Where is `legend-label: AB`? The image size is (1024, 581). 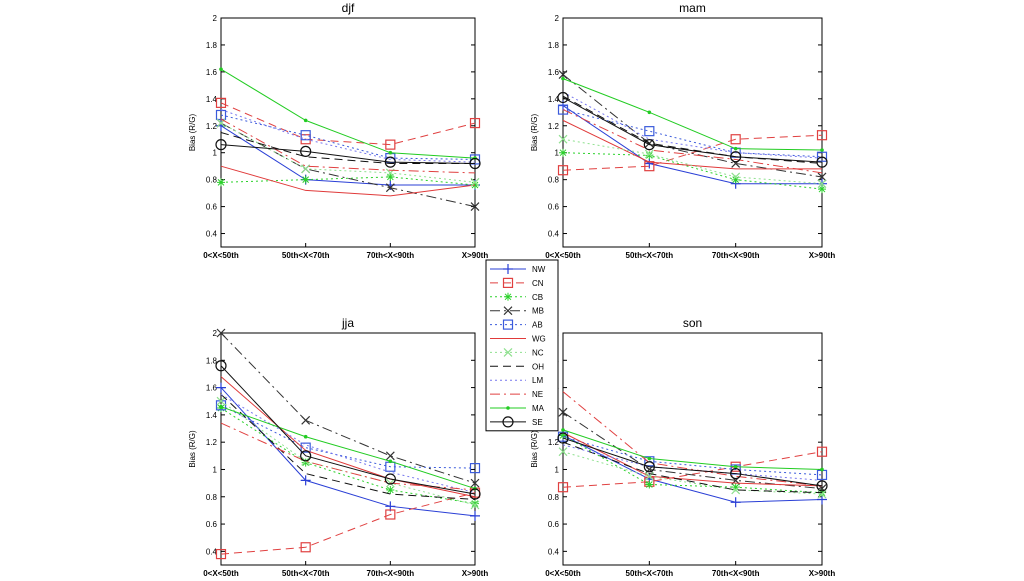 legend-label: AB is located at coordinates (537, 325).